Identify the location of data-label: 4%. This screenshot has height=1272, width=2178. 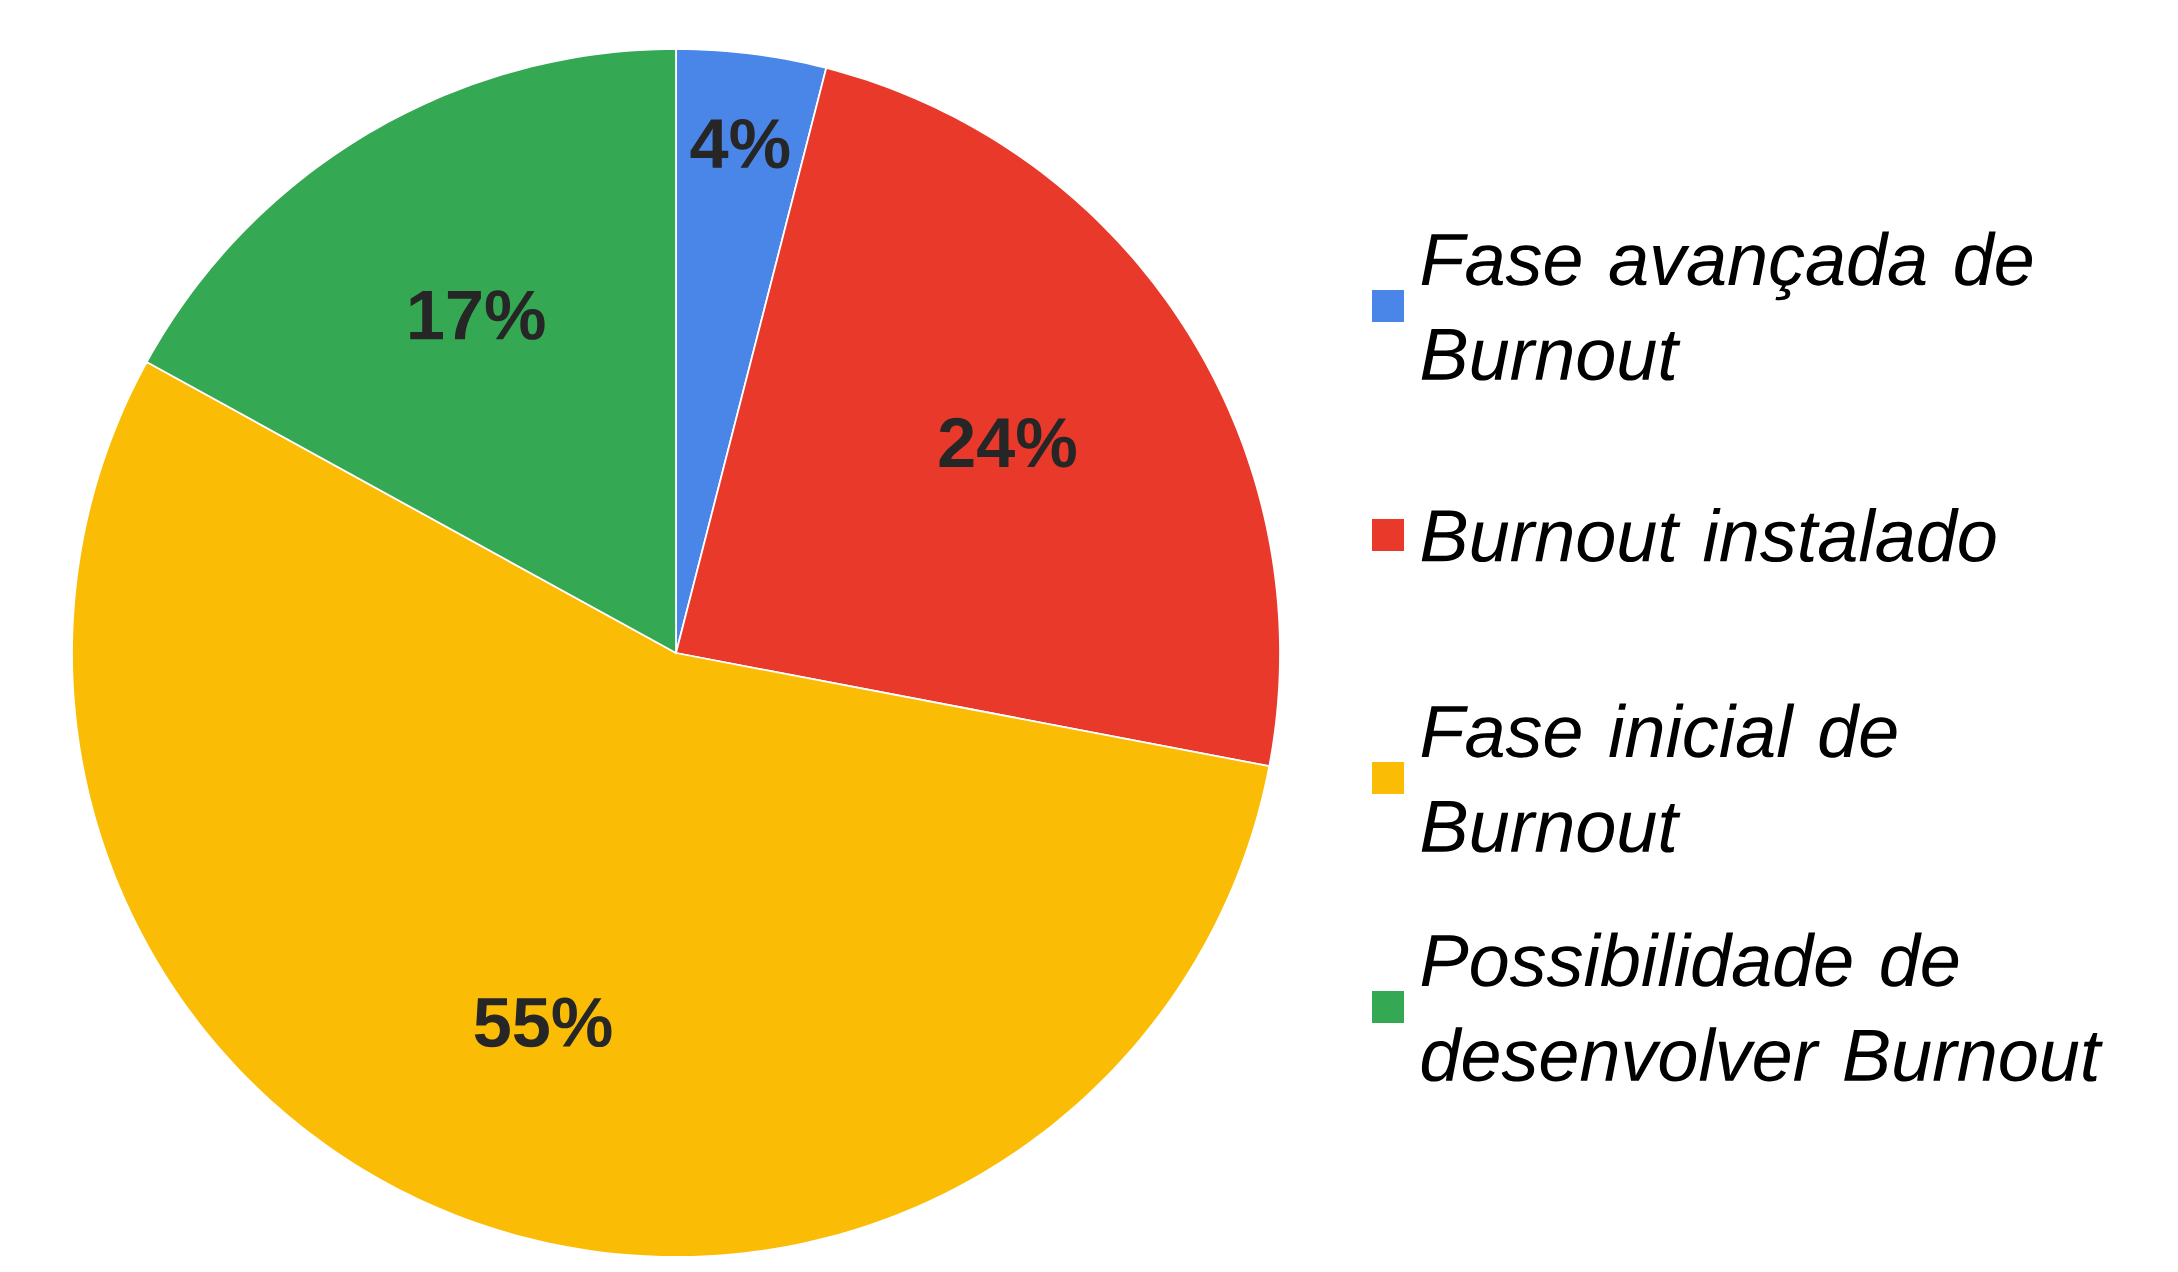
(740, 143).